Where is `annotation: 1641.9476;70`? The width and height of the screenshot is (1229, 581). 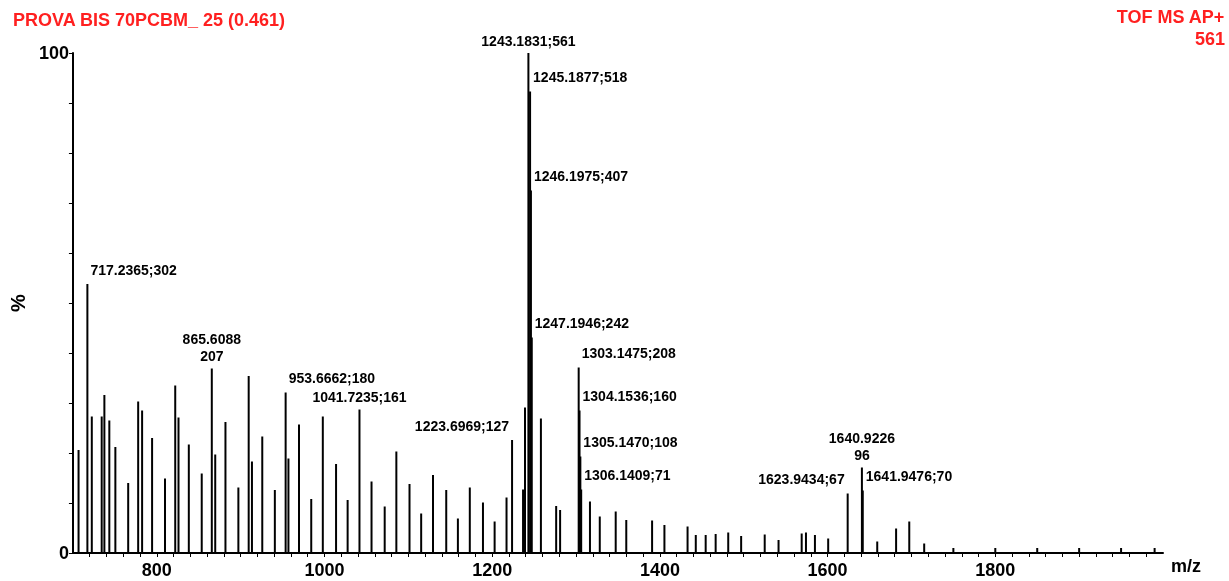 annotation: 1641.9476;70 is located at coordinates (909, 476).